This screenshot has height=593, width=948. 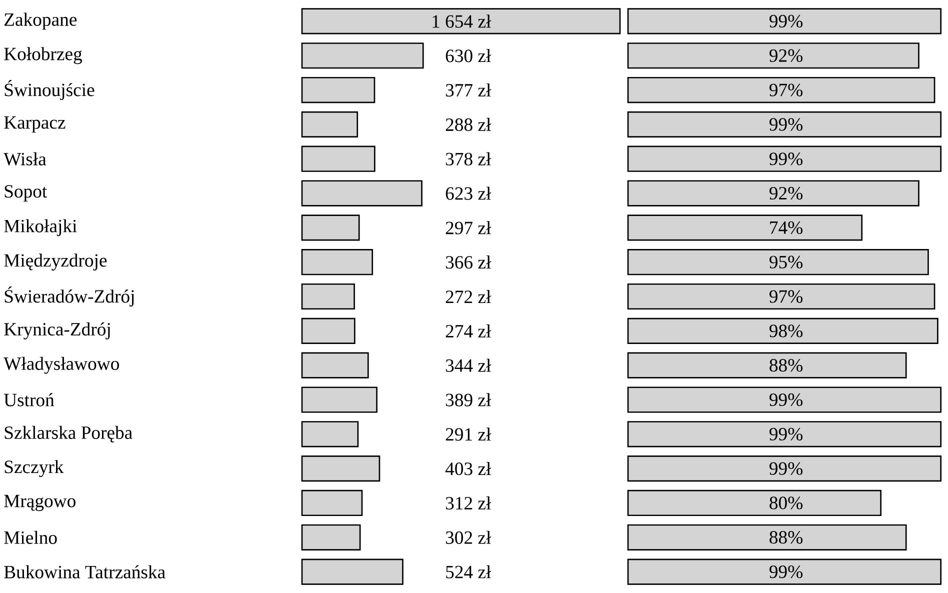 I want to click on y-tick-label: Mielno, so click(x=30, y=537).